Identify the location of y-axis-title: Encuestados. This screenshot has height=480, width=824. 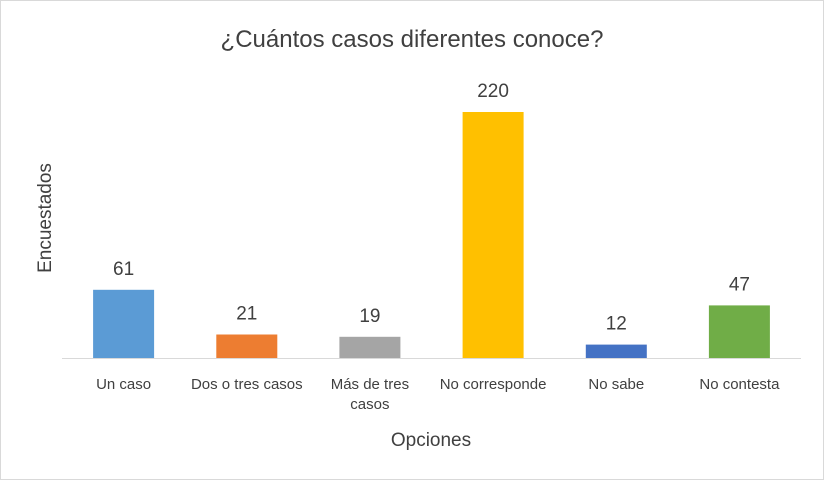
(45, 218).